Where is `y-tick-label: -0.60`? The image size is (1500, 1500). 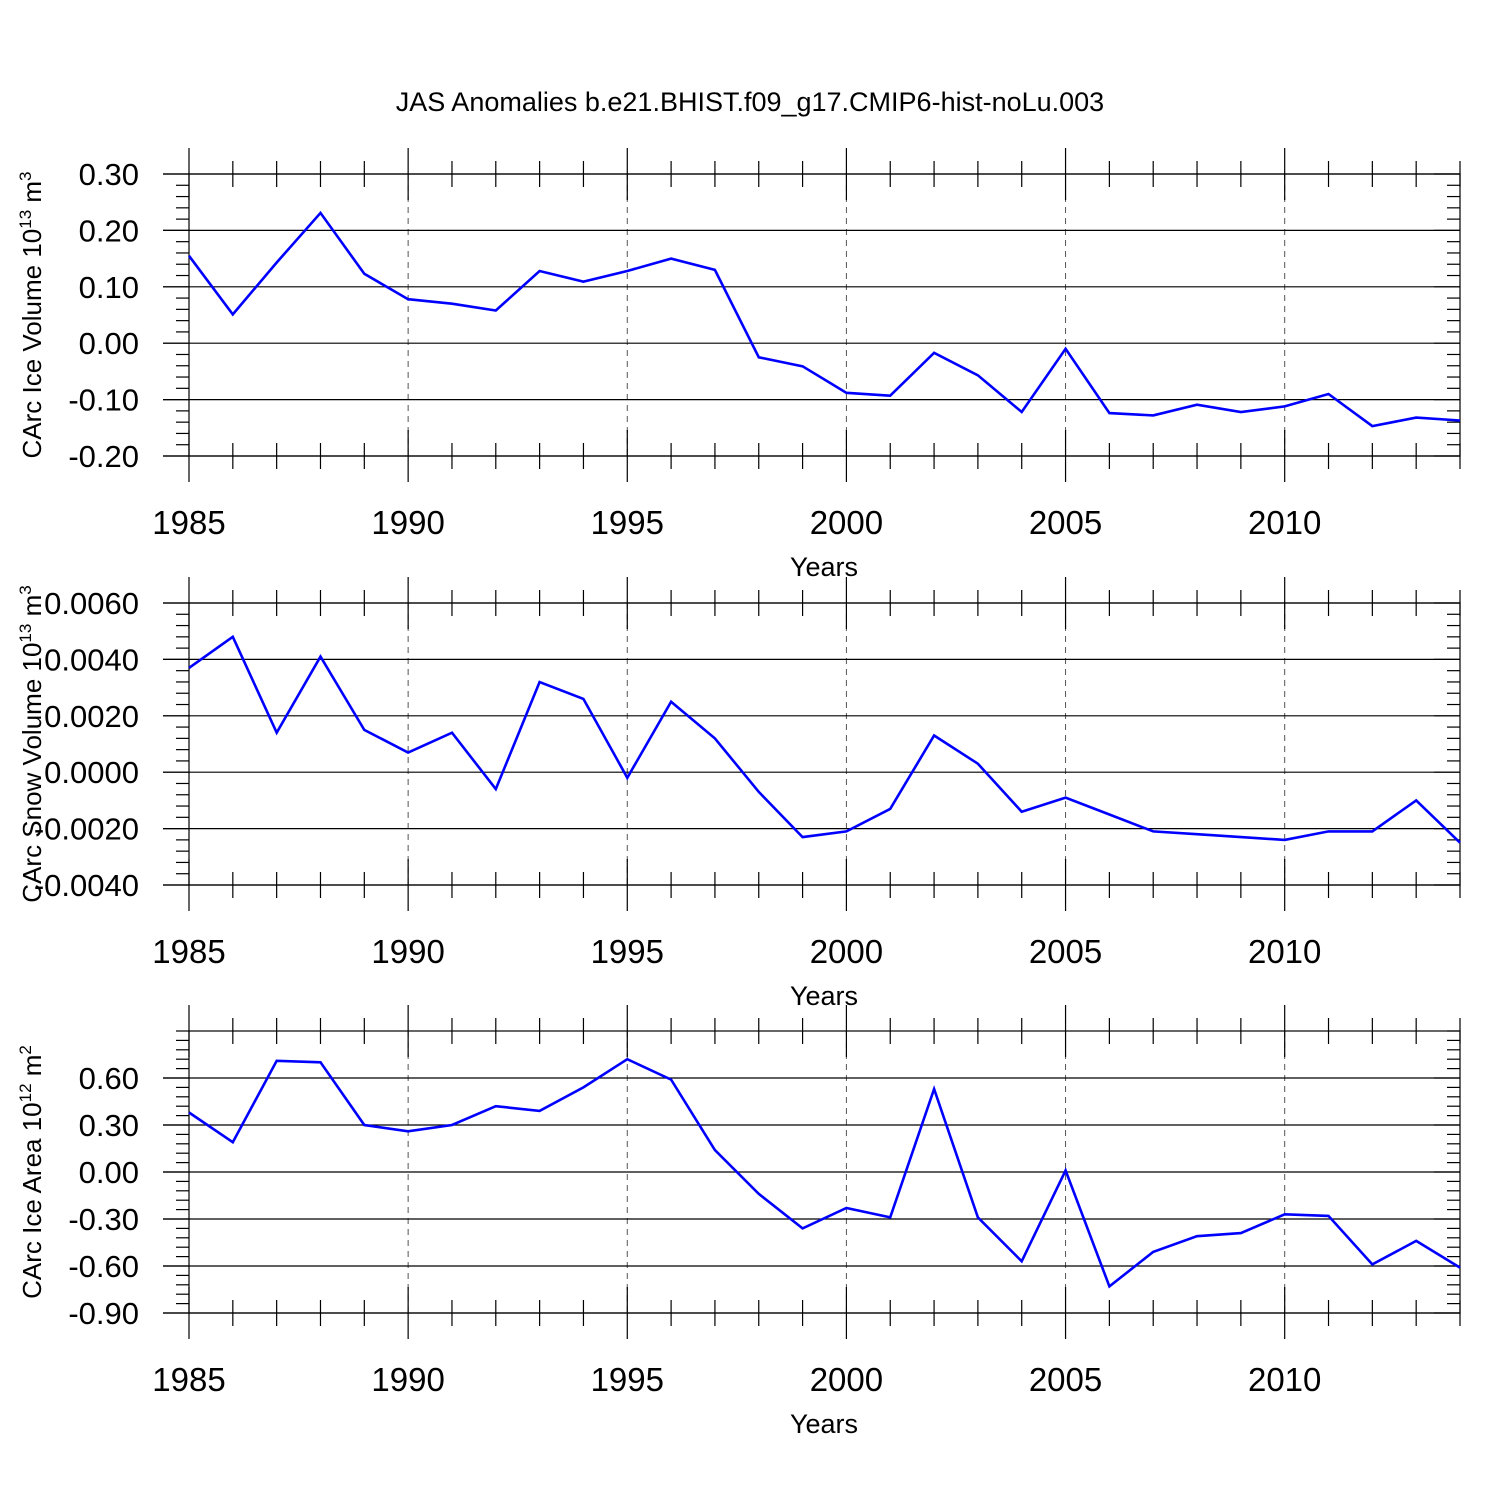
y-tick-label: -0.60 is located at coordinates (103, 1266).